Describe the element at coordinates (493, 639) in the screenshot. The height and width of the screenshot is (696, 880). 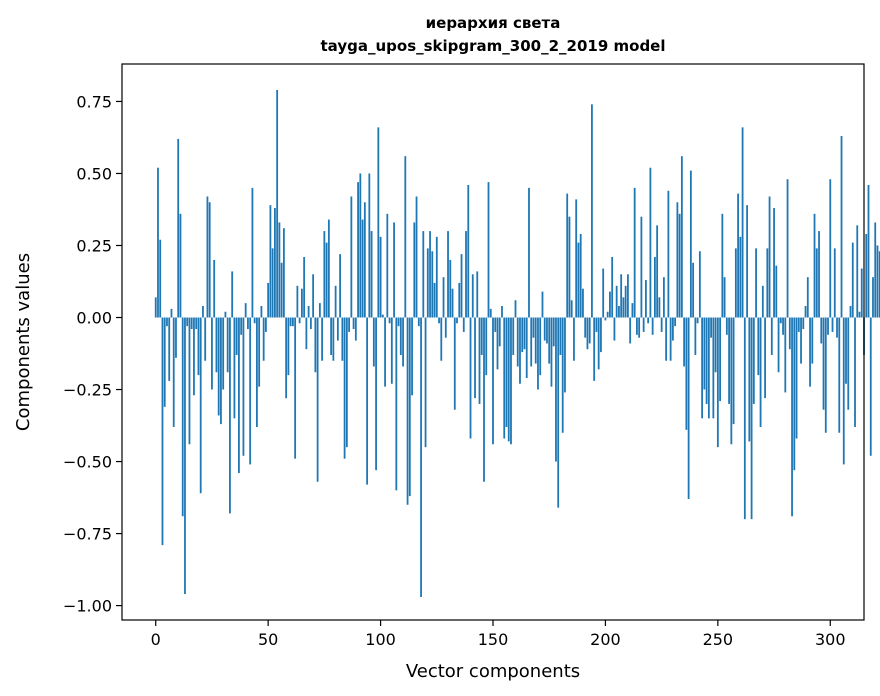
I see `x-tick-label: 150` at that location.